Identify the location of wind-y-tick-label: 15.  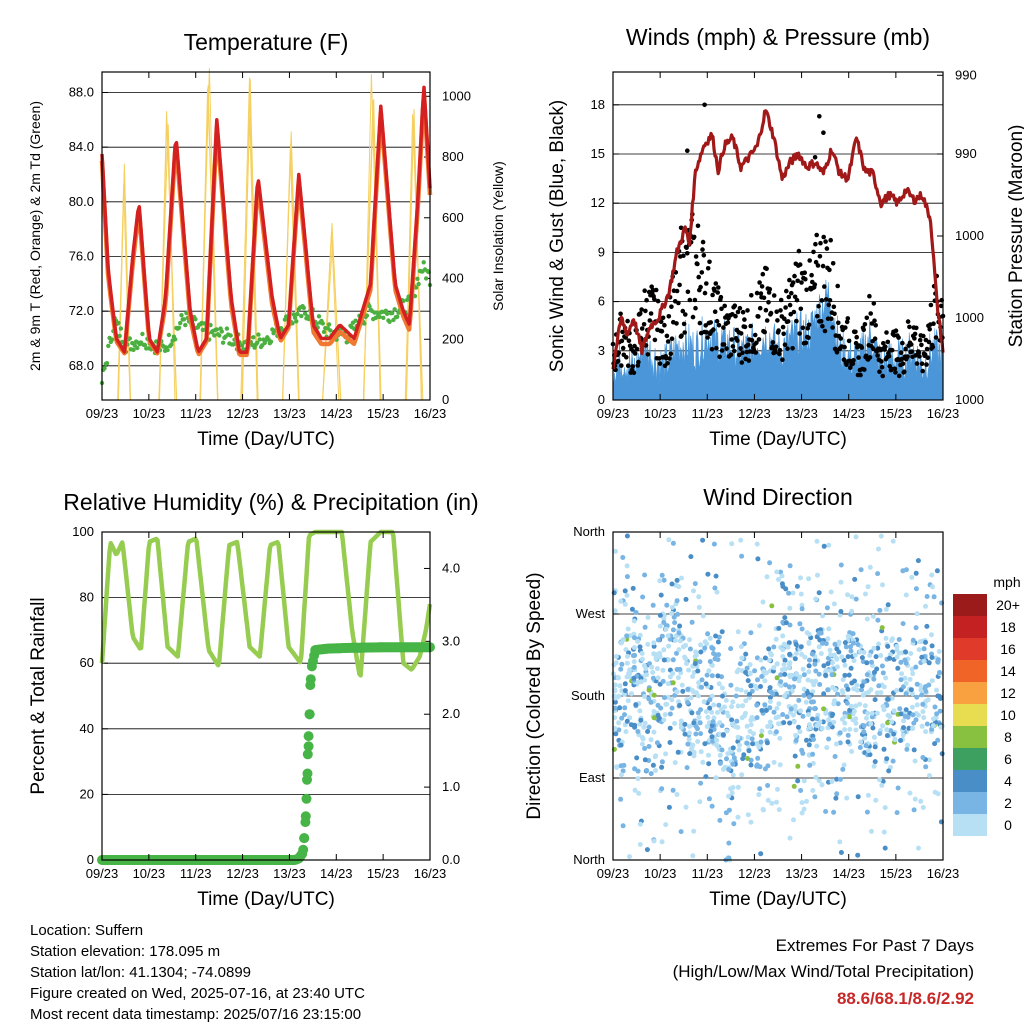
(598, 153).